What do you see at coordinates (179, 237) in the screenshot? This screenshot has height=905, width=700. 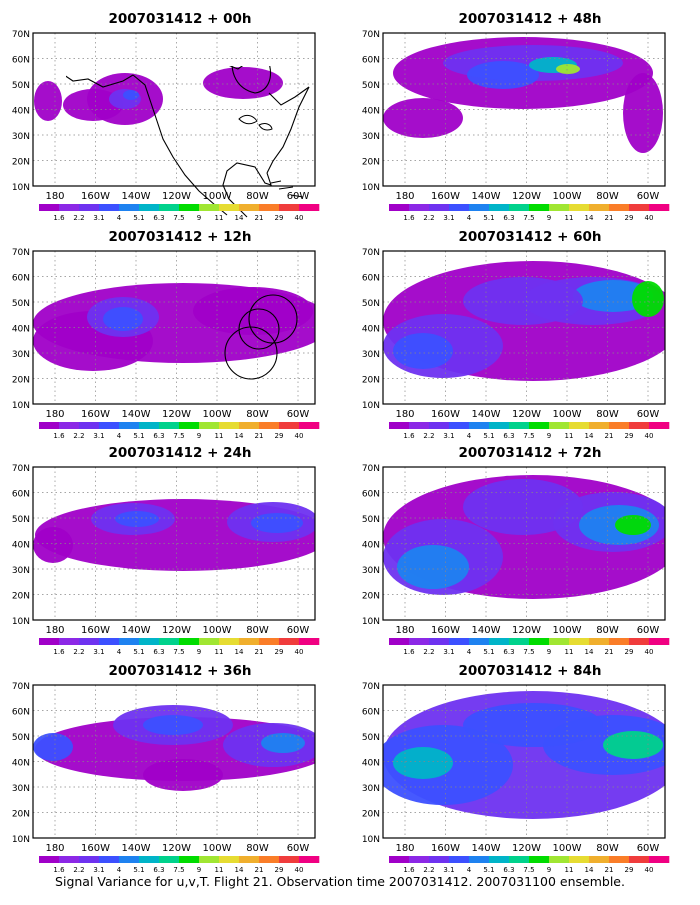 I see `panel-title: 2007031412 + 12h` at bounding box center [179, 237].